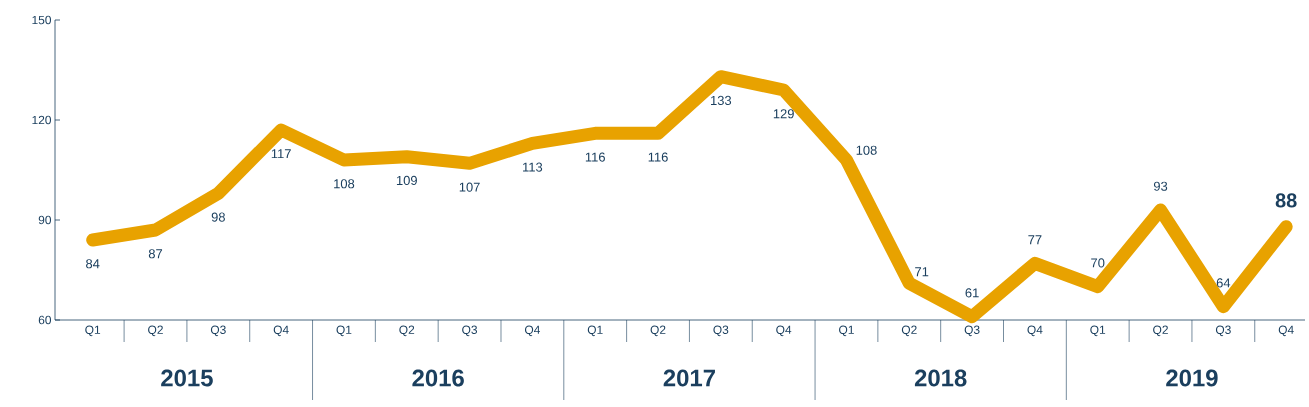 Image resolution: width=1309 pixels, height=407 pixels. I want to click on data-label: 77, so click(1035, 240).